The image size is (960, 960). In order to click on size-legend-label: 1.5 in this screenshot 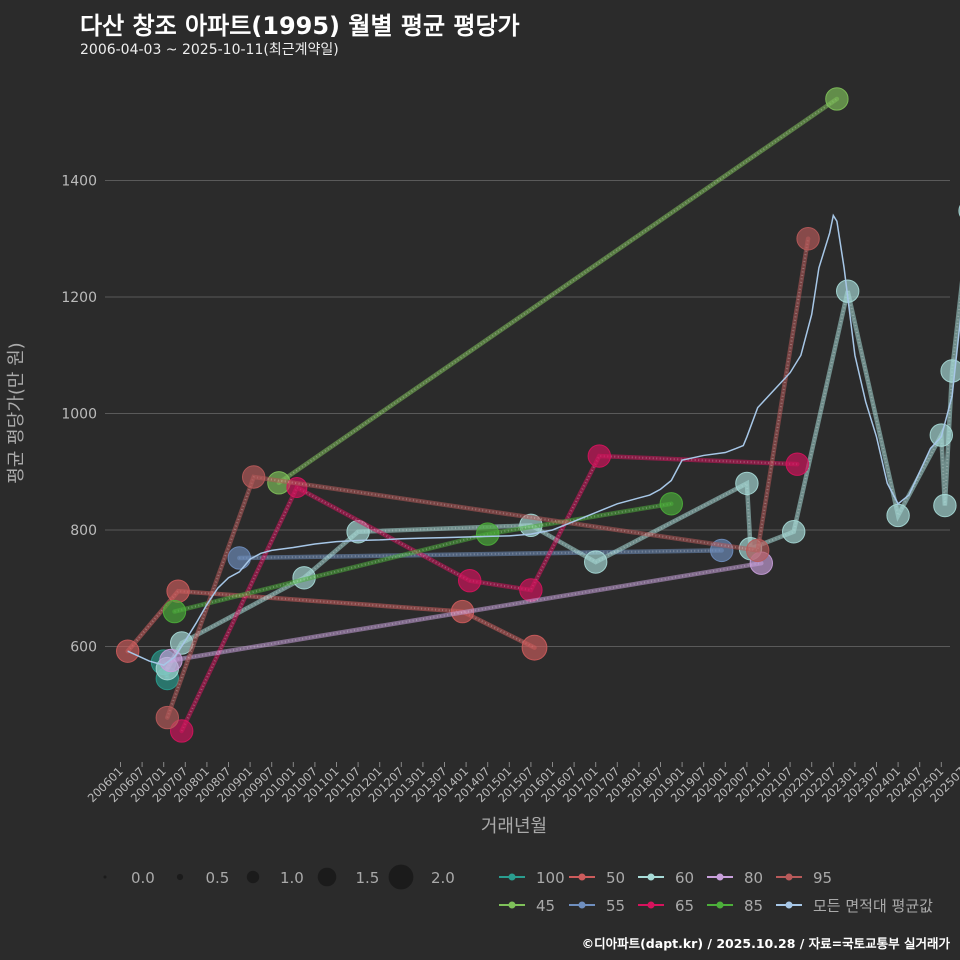, I will do `click(368, 878)`.